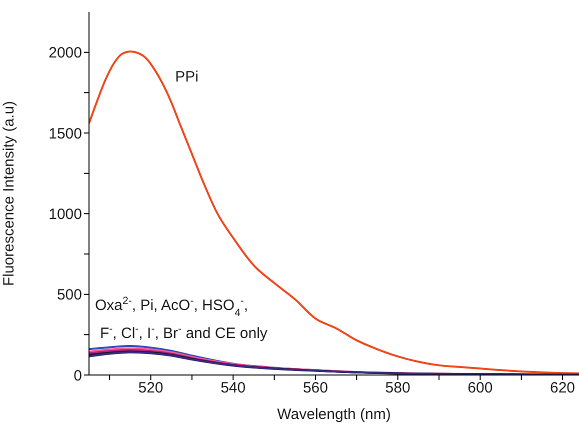 The height and width of the screenshot is (427, 579). I want to click on y-tick-label: 1000, so click(65, 214).